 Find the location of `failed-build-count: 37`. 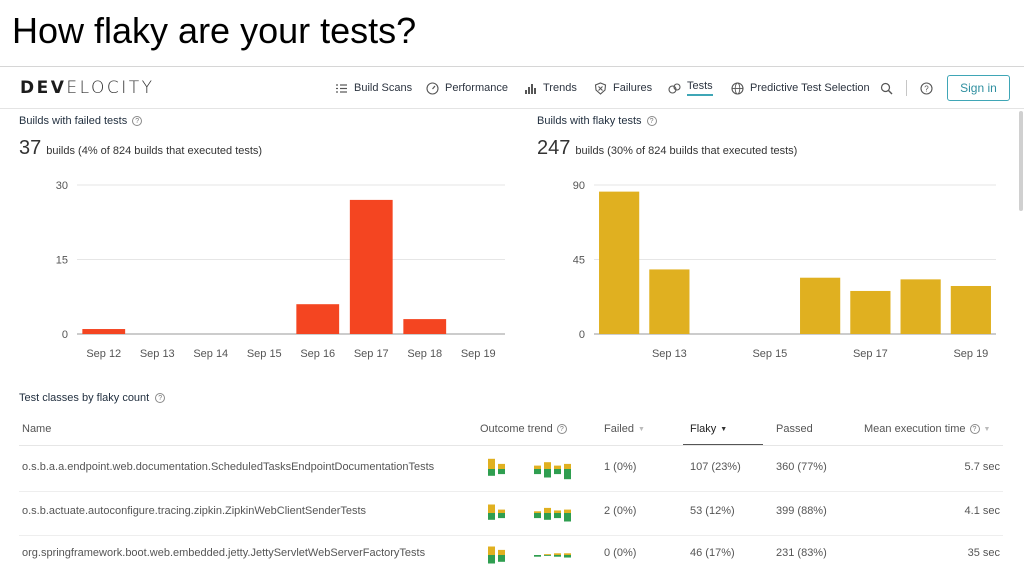

failed-build-count: 37 is located at coordinates (30, 148).